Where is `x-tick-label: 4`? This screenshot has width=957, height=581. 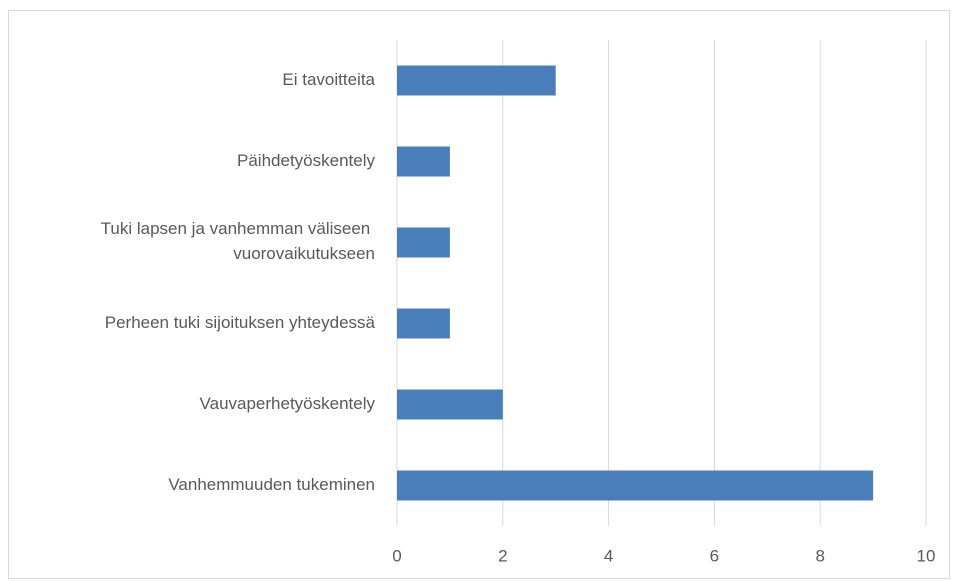
x-tick-label: 4 is located at coordinates (608, 555).